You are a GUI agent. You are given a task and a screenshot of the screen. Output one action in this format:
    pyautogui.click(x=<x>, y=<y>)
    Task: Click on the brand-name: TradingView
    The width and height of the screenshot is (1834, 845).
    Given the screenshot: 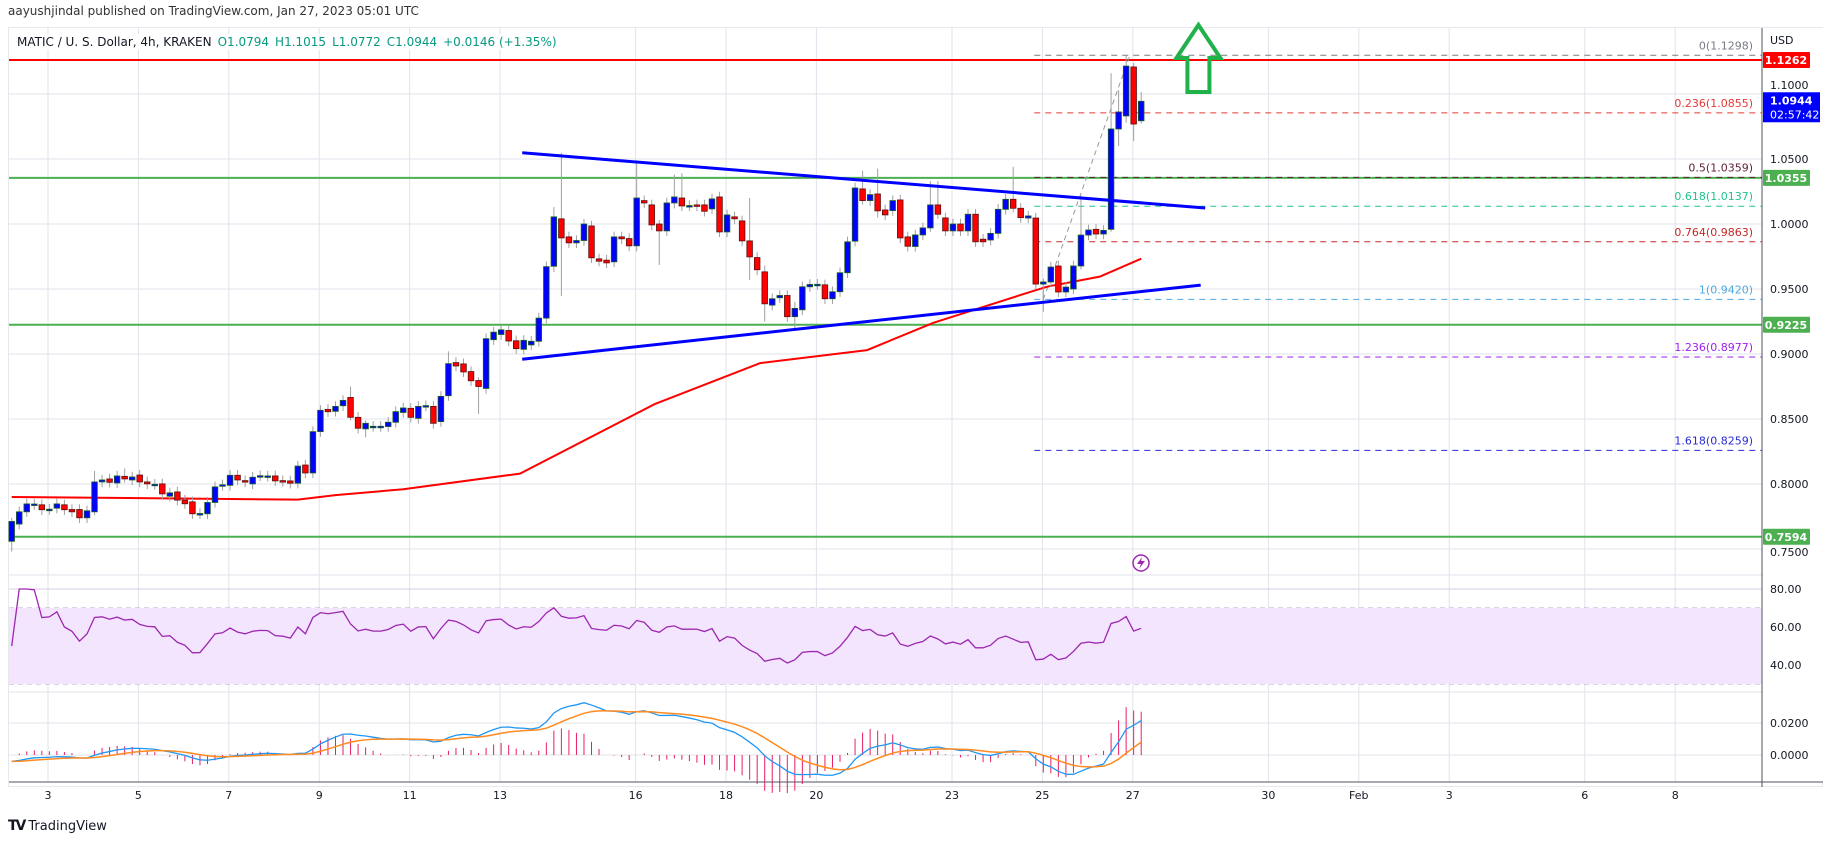 What is the action you would take?
    pyautogui.click(x=67, y=826)
    